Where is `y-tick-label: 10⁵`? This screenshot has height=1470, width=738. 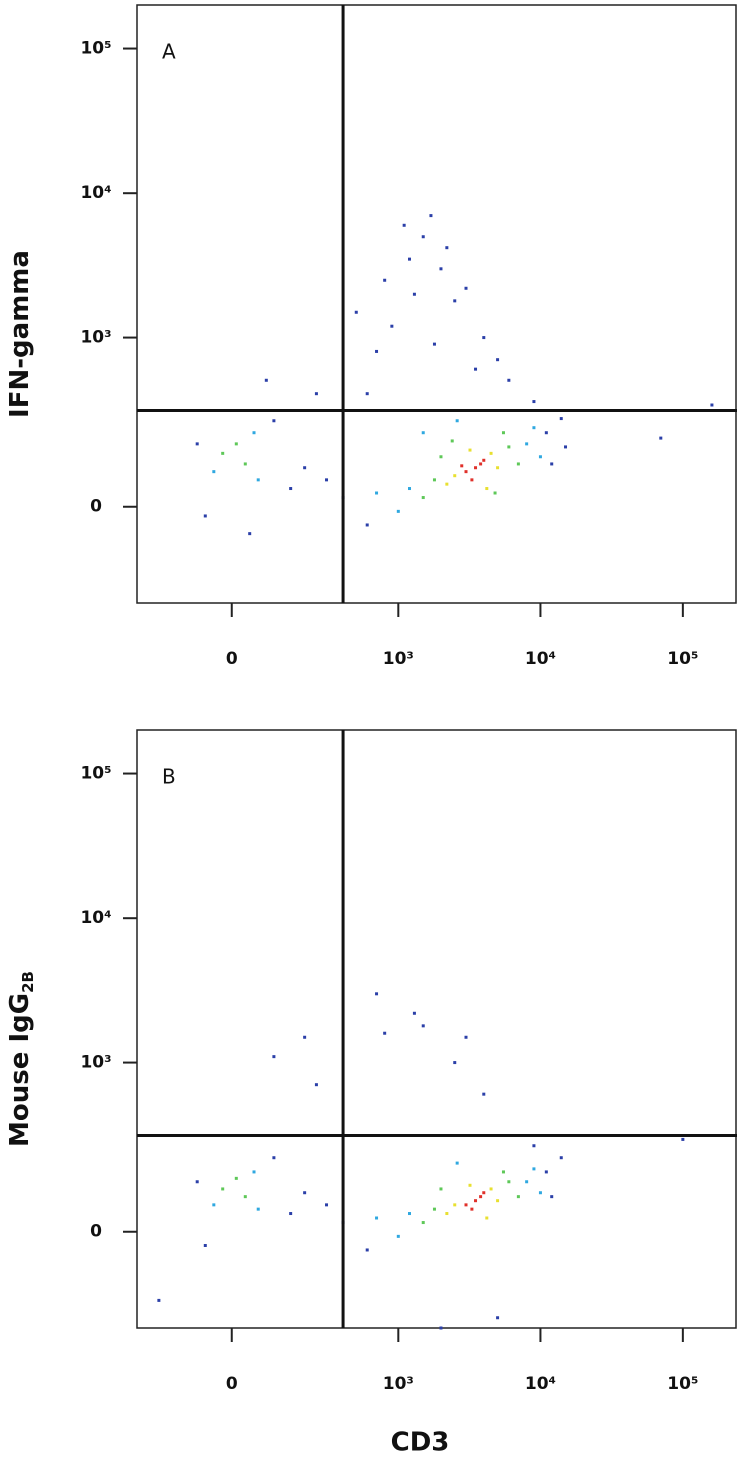 y-tick-label: 10⁵ is located at coordinates (95, 774).